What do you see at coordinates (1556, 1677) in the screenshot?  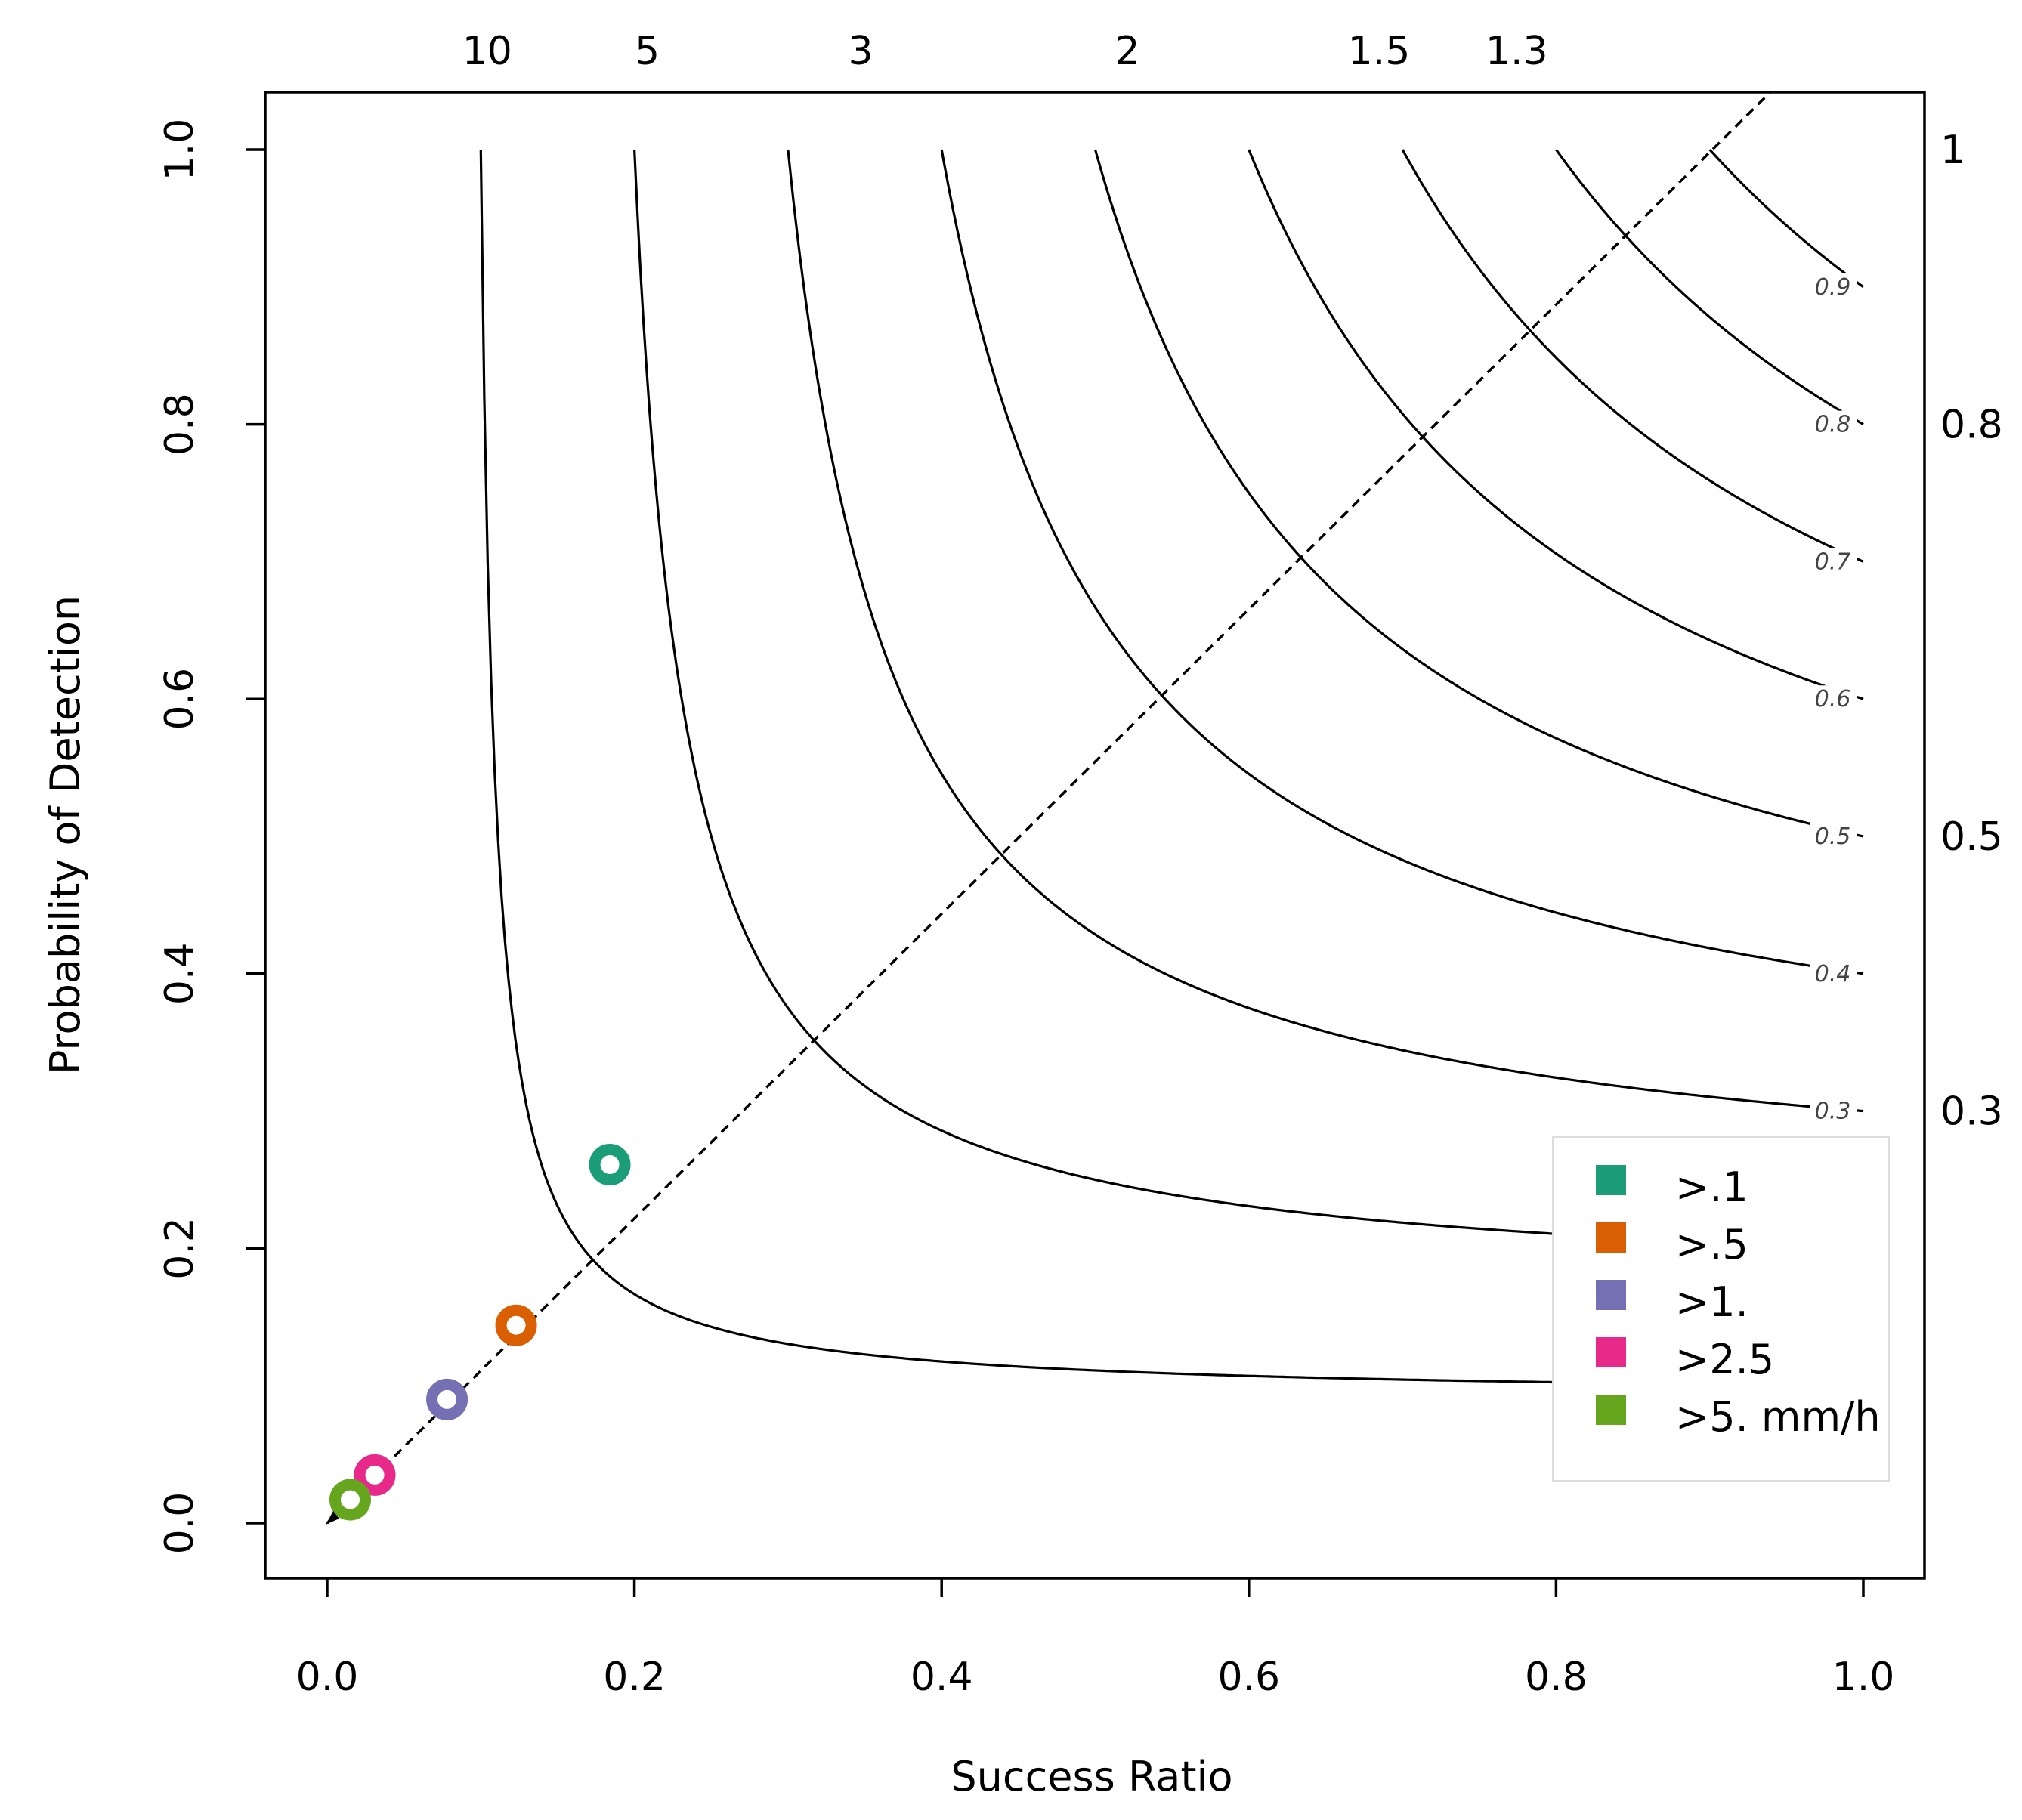 I see `x-tick-label: 0.8` at bounding box center [1556, 1677].